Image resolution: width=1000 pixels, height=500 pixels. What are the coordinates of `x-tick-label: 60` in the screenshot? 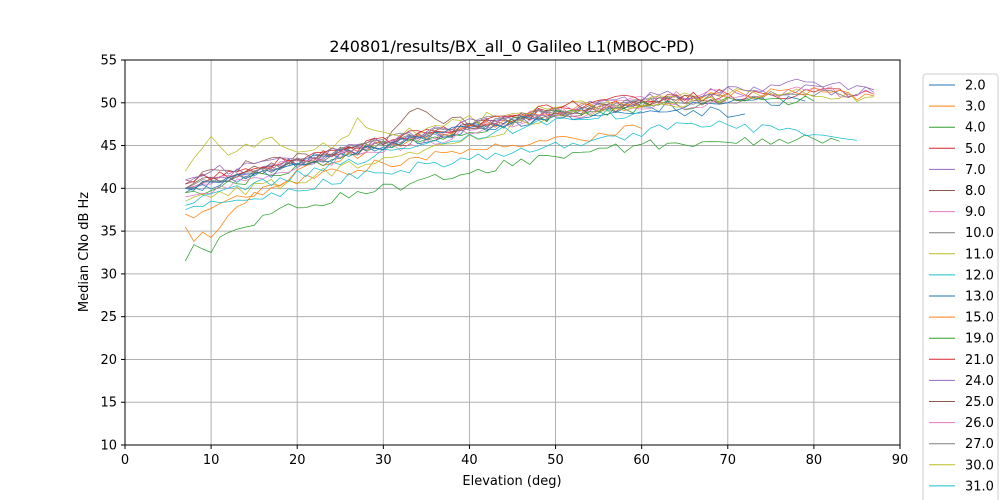 It's located at (641, 460).